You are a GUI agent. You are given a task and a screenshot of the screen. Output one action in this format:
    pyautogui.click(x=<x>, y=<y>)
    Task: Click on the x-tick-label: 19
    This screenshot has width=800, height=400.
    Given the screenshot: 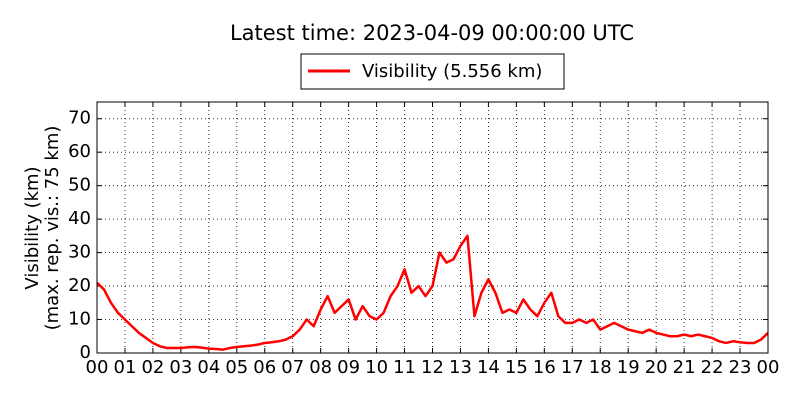 What is the action you would take?
    pyautogui.click(x=628, y=367)
    